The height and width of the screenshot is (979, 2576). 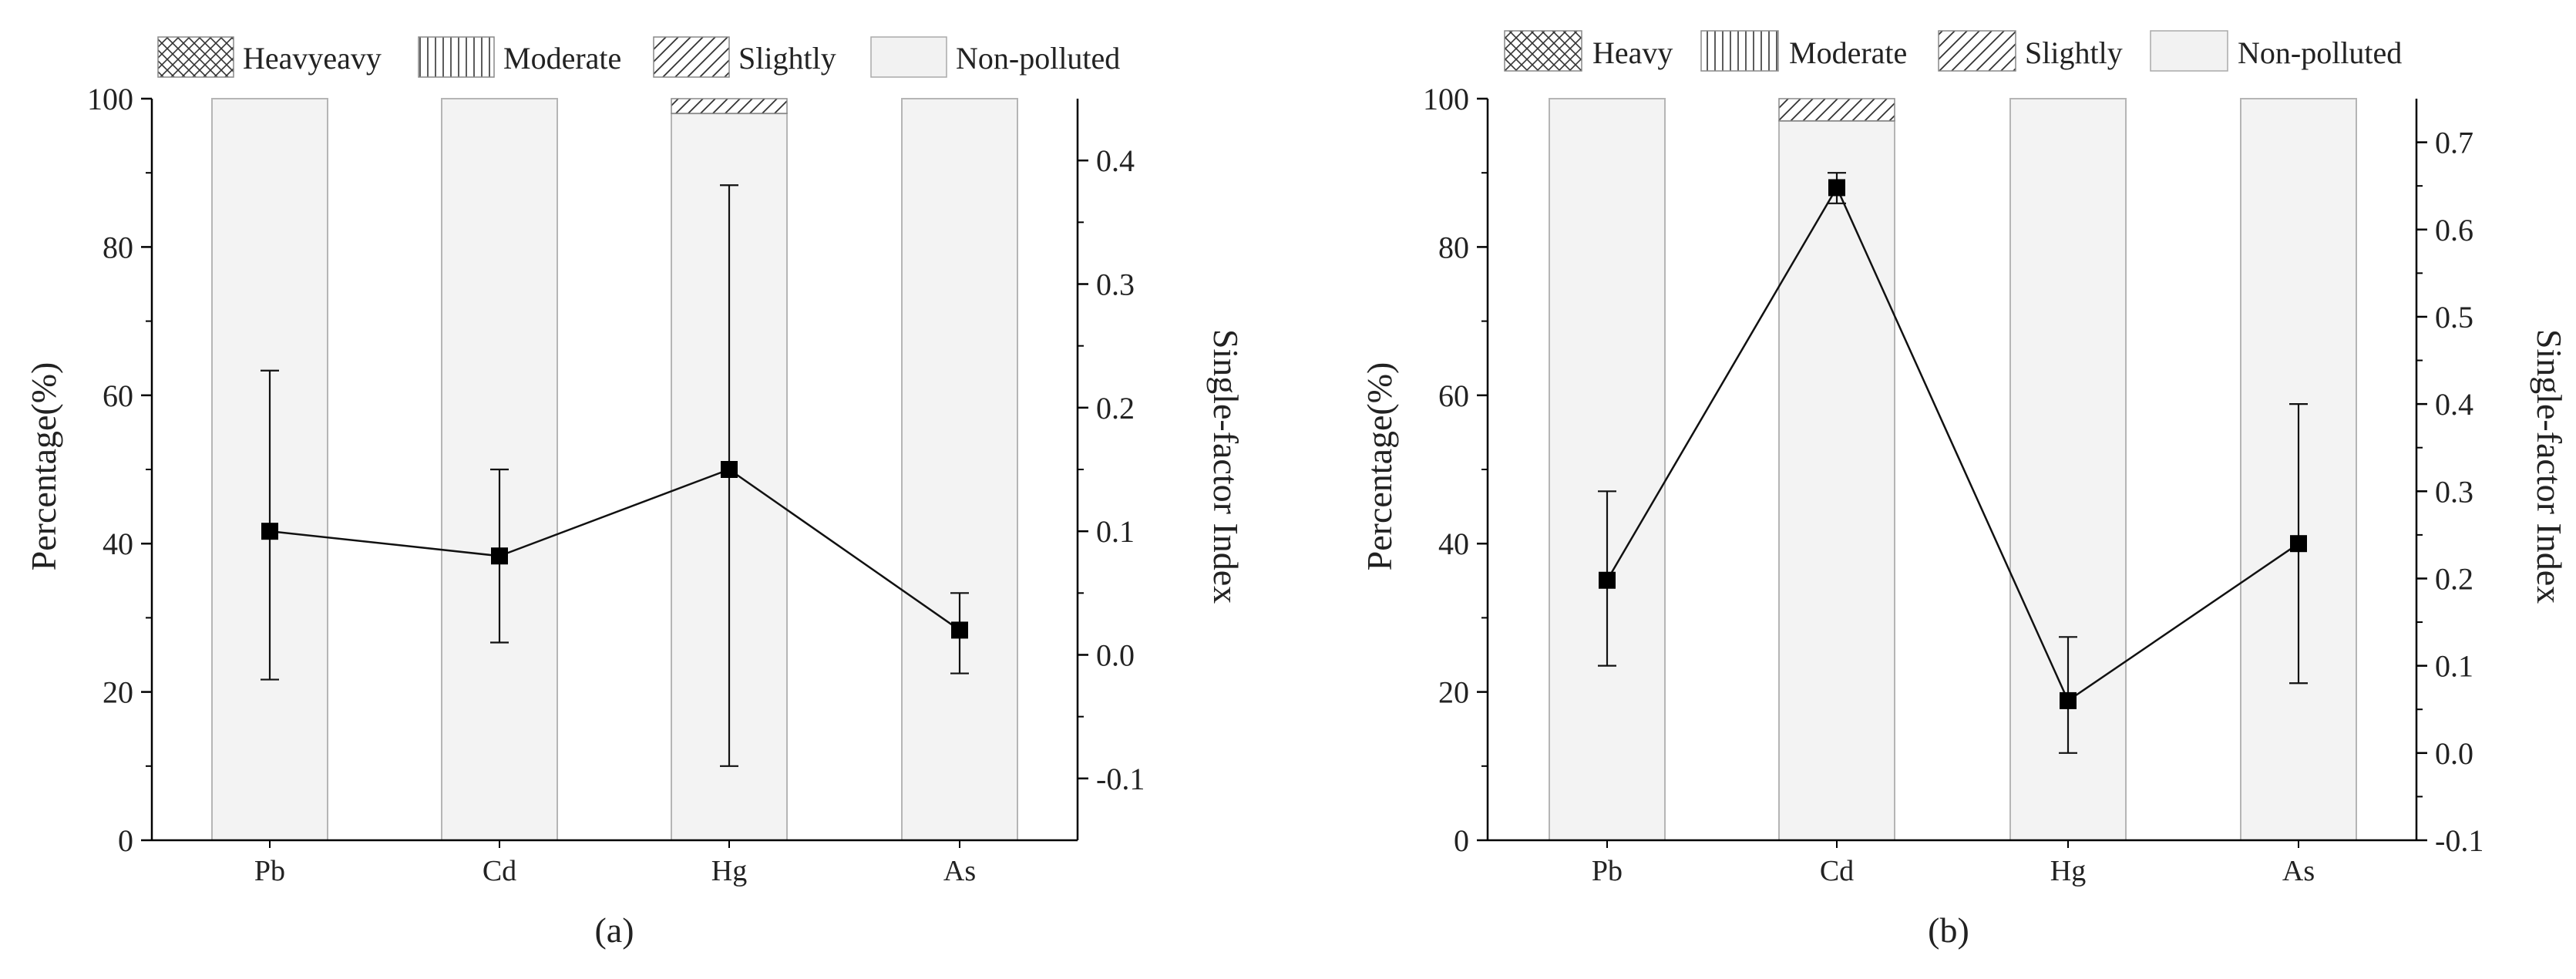 I want to click on ytick-left-label-a: 80, so click(x=118, y=247).